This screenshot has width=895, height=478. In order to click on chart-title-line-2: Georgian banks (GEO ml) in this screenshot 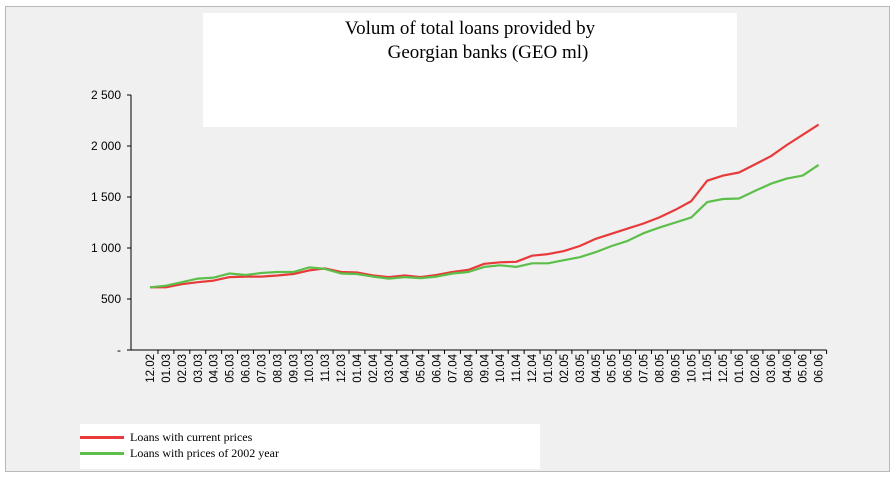, I will do `click(488, 52)`.